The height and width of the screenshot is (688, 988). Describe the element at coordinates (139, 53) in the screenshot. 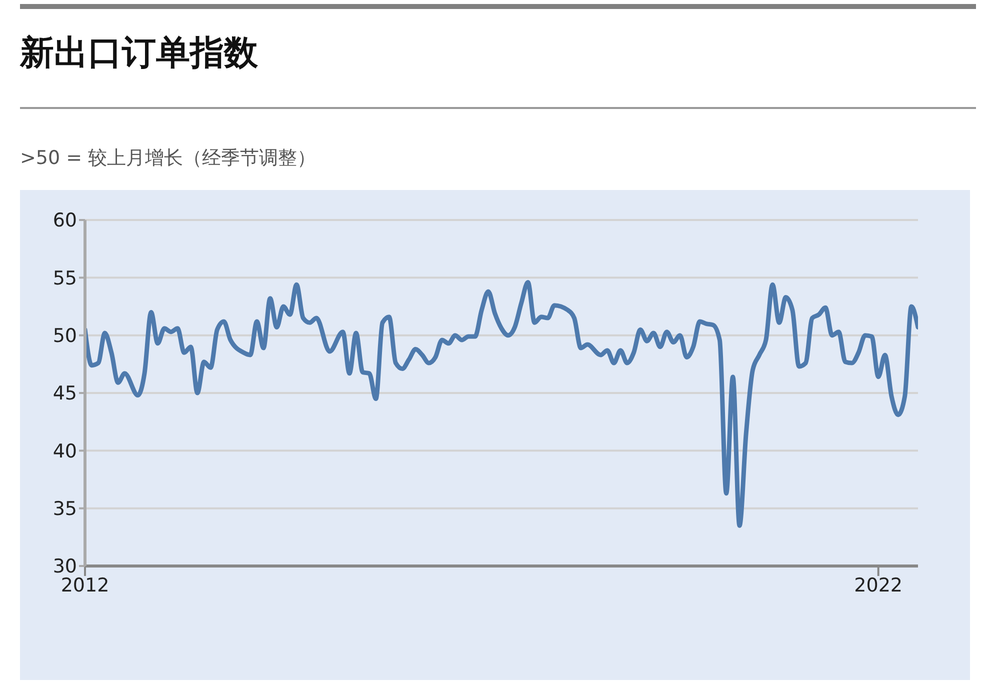

I see `chart-title: 新出口订单指数` at that location.